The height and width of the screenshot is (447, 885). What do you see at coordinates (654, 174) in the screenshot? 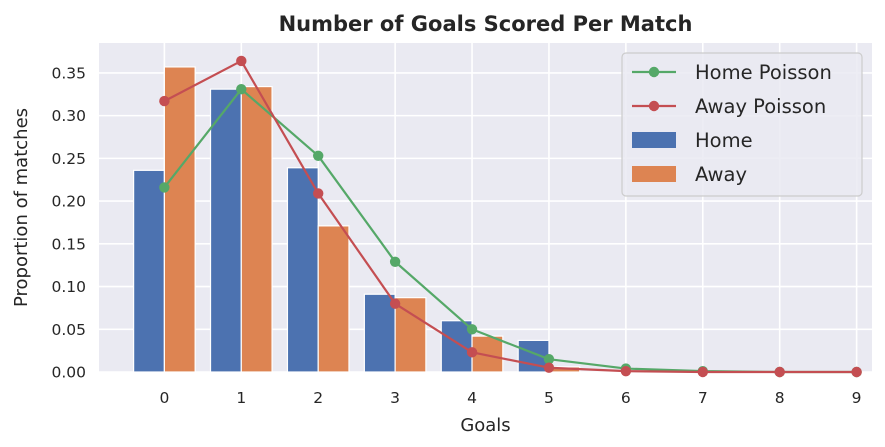
I see `legend-swatch-away` at bounding box center [654, 174].